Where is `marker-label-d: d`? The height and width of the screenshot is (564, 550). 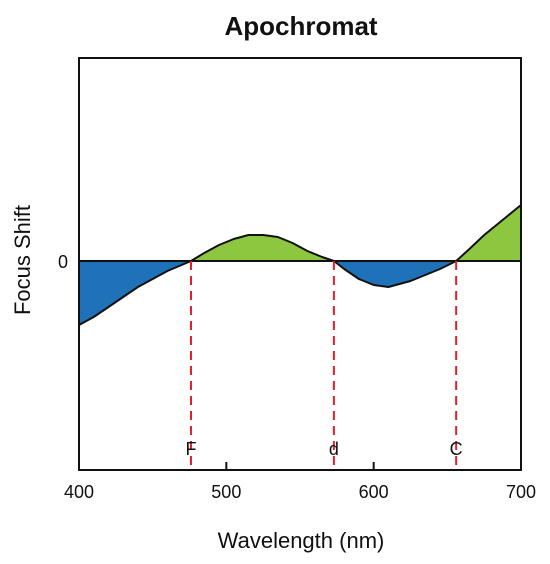 marker-label-d: d is located at coordinates (334, 449).